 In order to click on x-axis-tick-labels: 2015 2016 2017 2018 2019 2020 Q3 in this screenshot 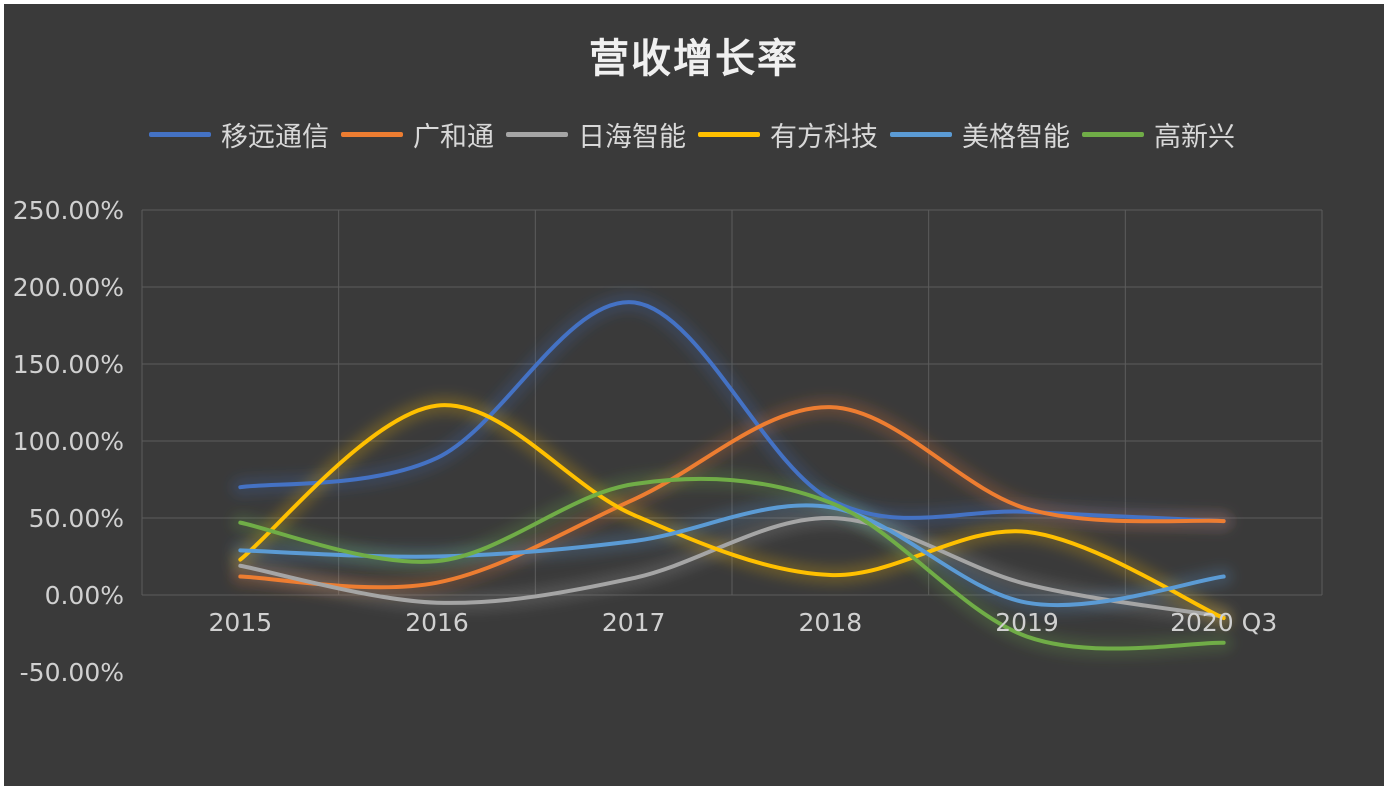, I will do `click(743, 622)`.